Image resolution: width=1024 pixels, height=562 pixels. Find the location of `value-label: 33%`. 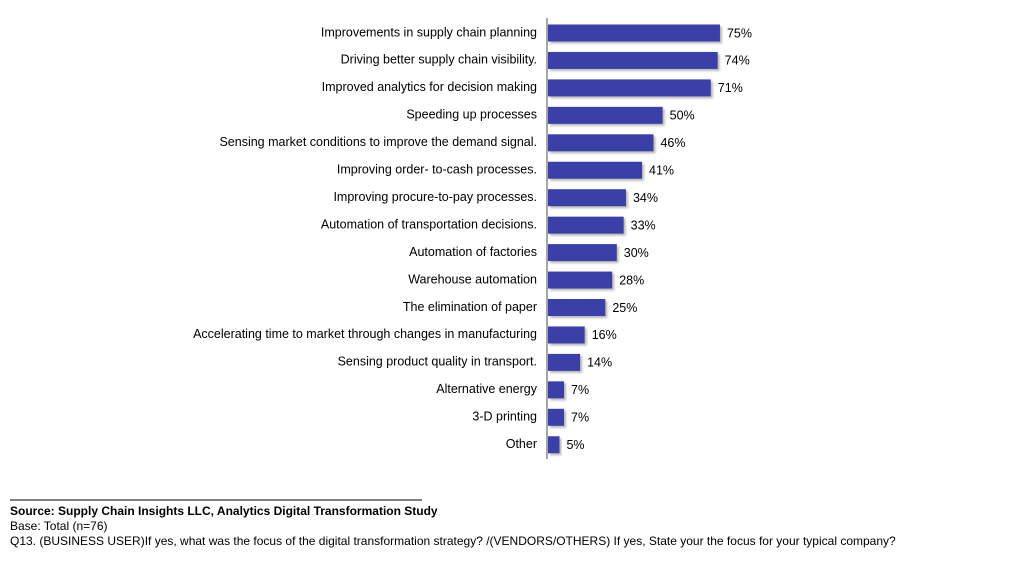

value-label: 33% is located at coordinates (643, 225).